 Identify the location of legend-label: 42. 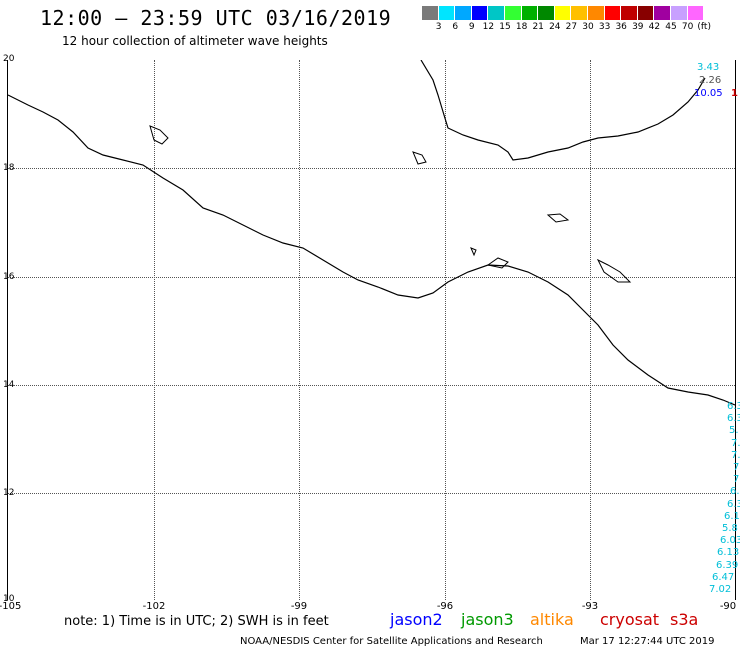
(654, 27).